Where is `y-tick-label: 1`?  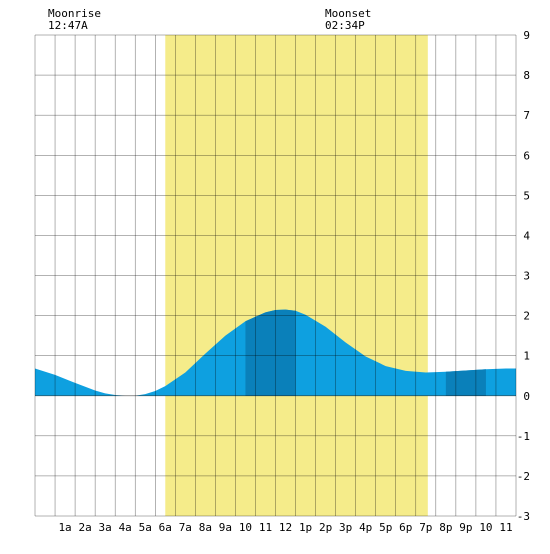 y-tick-label: 1 is located at coordinates (526, 356).